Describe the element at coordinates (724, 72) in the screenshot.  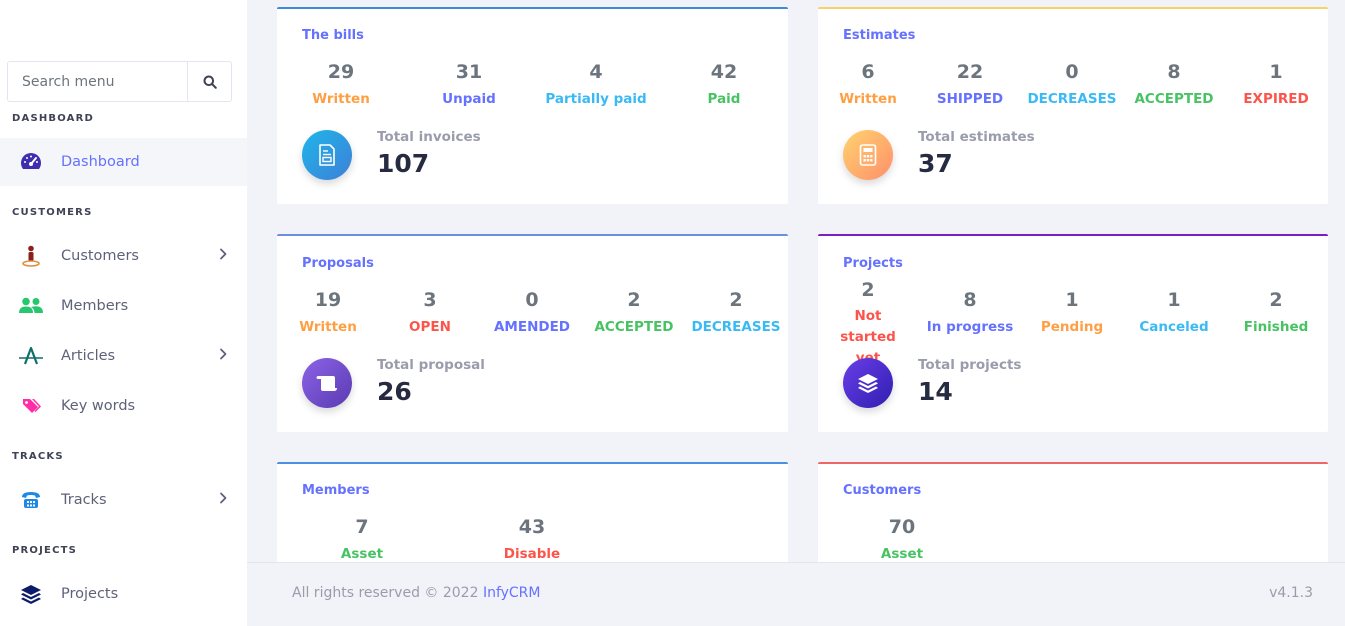
I see `stat-value: 42` at that location.